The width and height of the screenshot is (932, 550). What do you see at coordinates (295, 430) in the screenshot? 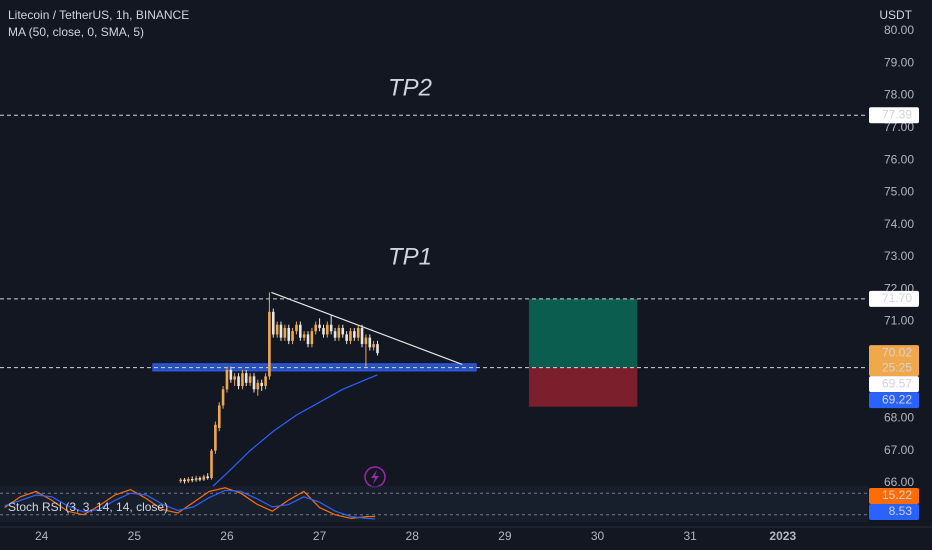
I see `ma-line` at bounding box center [295, 430].